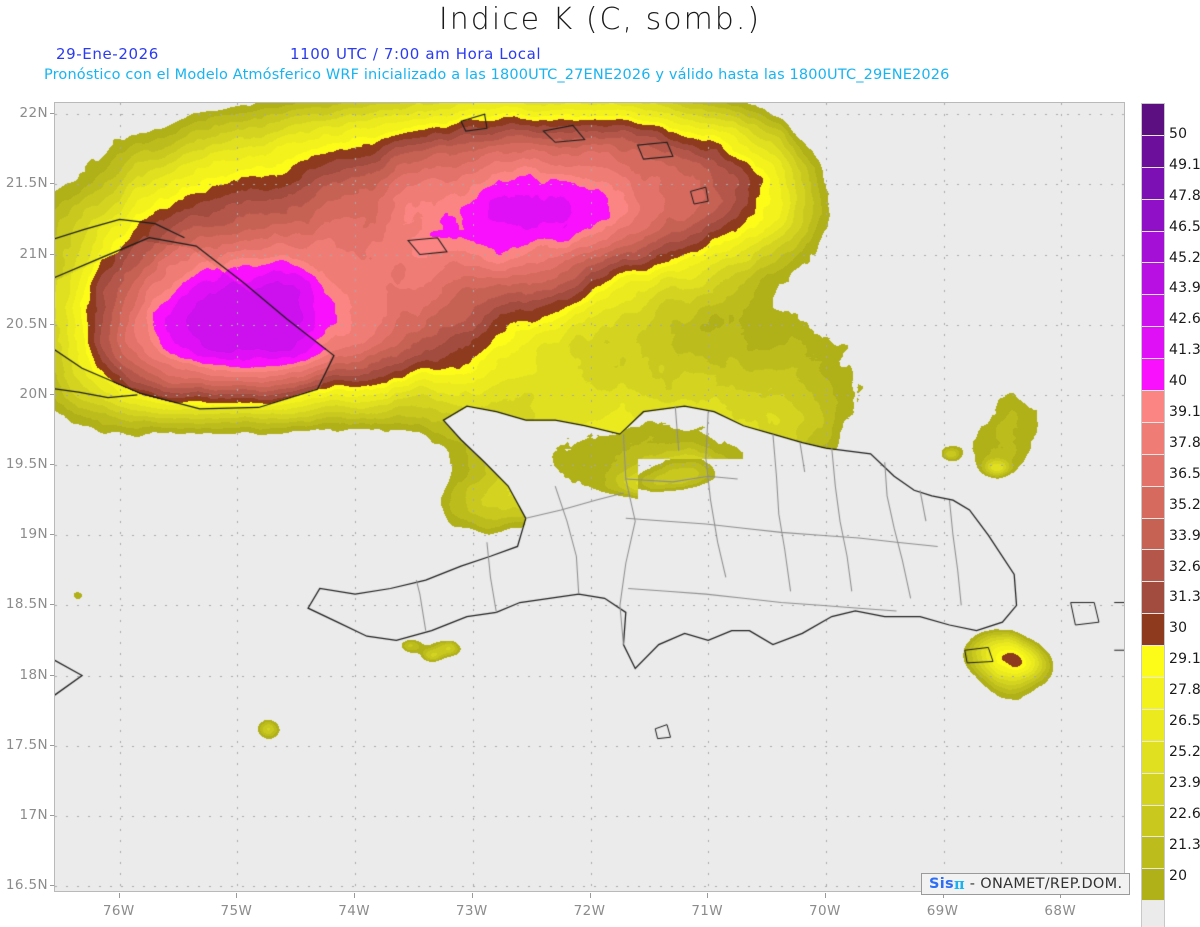 The width and height of the screenshot is (1200, 927). Describe the element at coordinates (33, 814) in the screenshot. I see `latitude-tick-label: 17N` at that location.